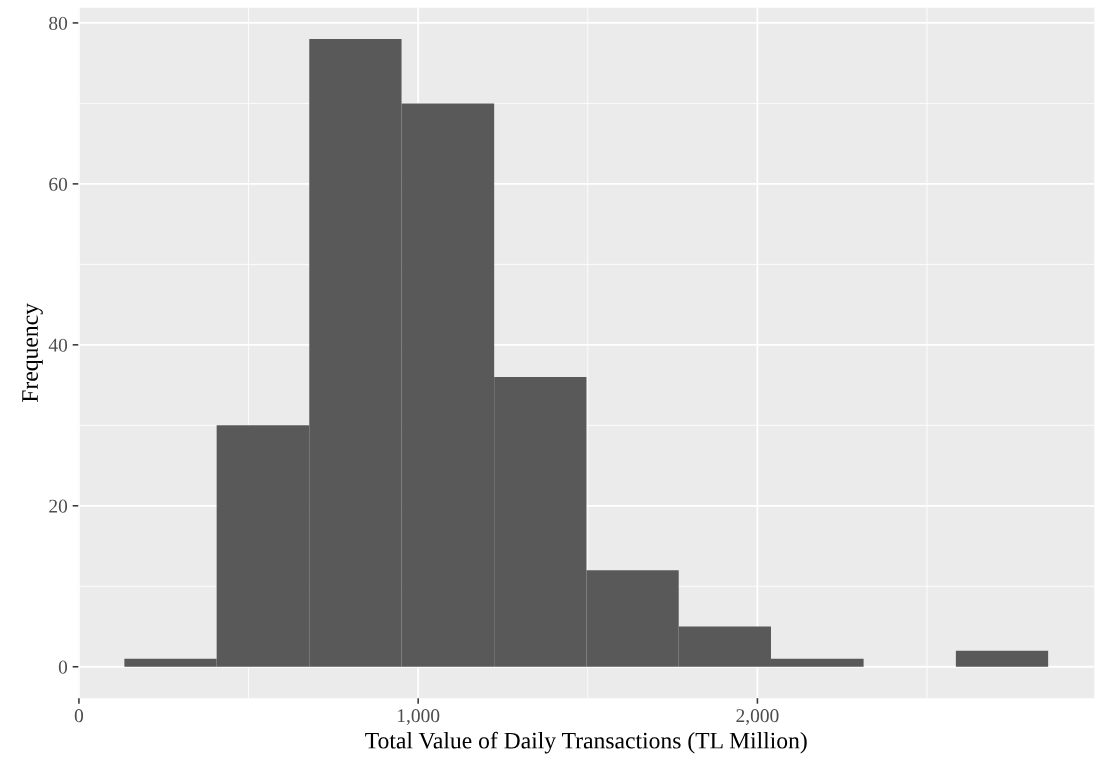  I want to click on x-axis-title: Total Value of Daily Transactions (TL Million), so click(586, 742).